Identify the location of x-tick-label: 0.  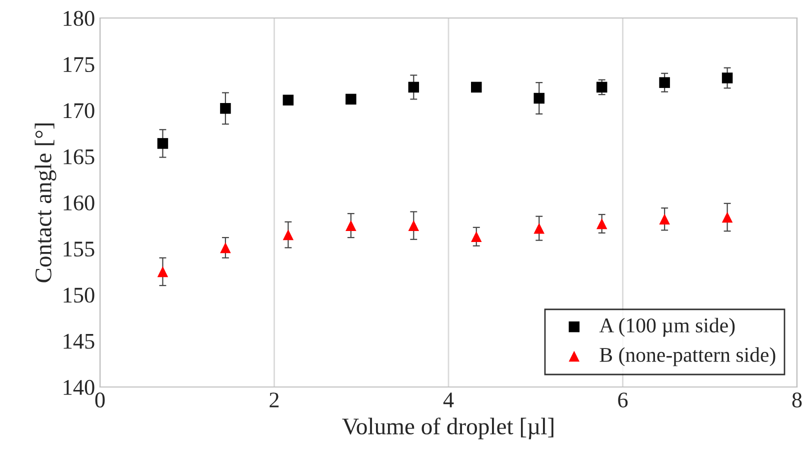
(100, 400).